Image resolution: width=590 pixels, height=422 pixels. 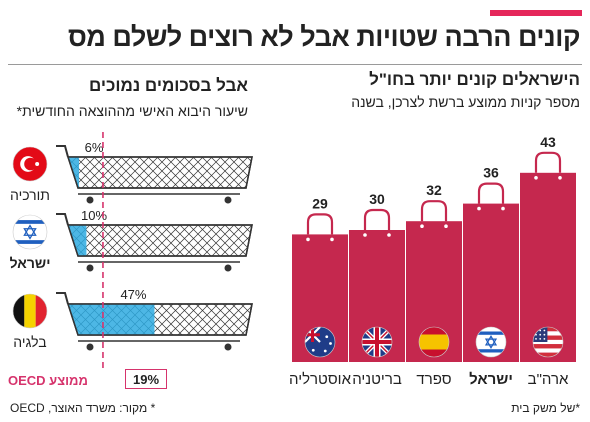 I want to click on uk-flag-icon, so click(x=377, y=342).